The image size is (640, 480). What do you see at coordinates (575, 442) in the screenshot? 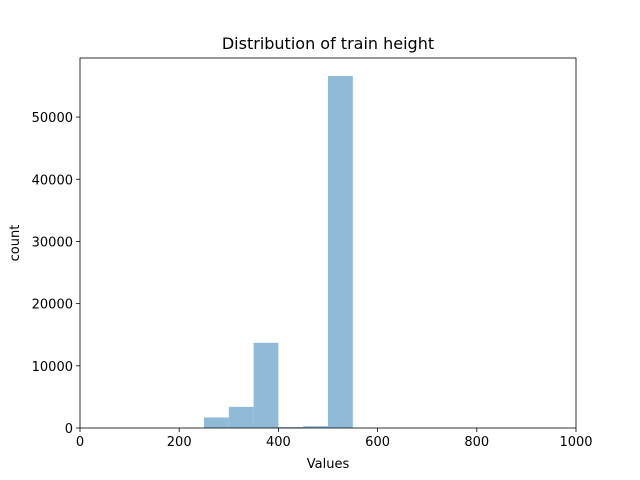
I see `x-tick-label-5: 1000` at bounding box center [575, 442].